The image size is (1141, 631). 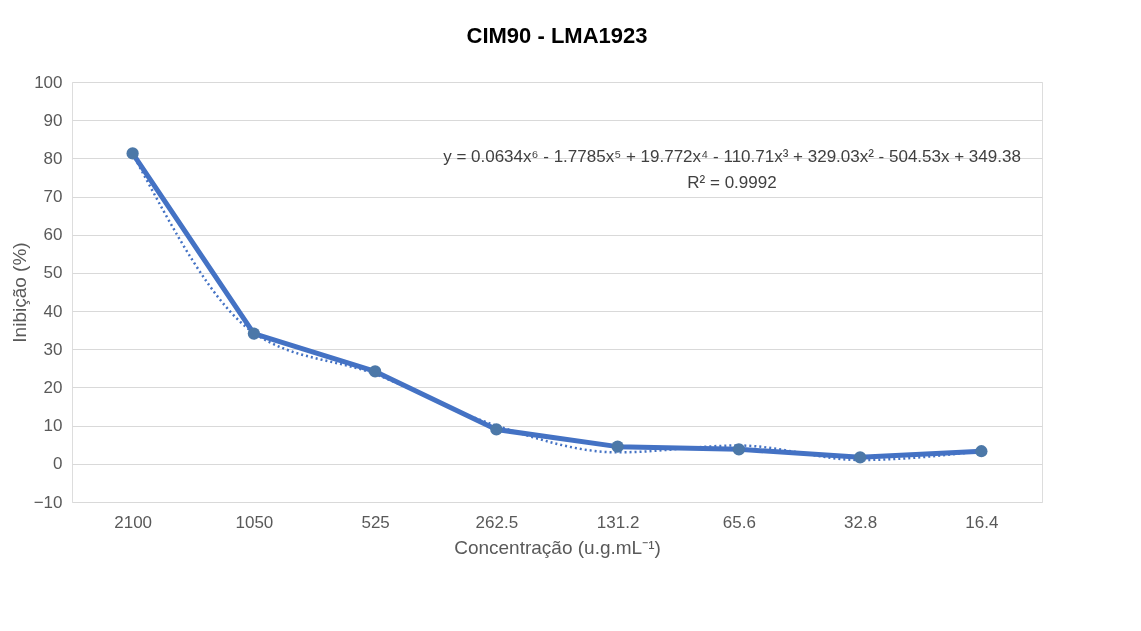 I want to click on y-tick-label: 70, so click(x=53, y=197).